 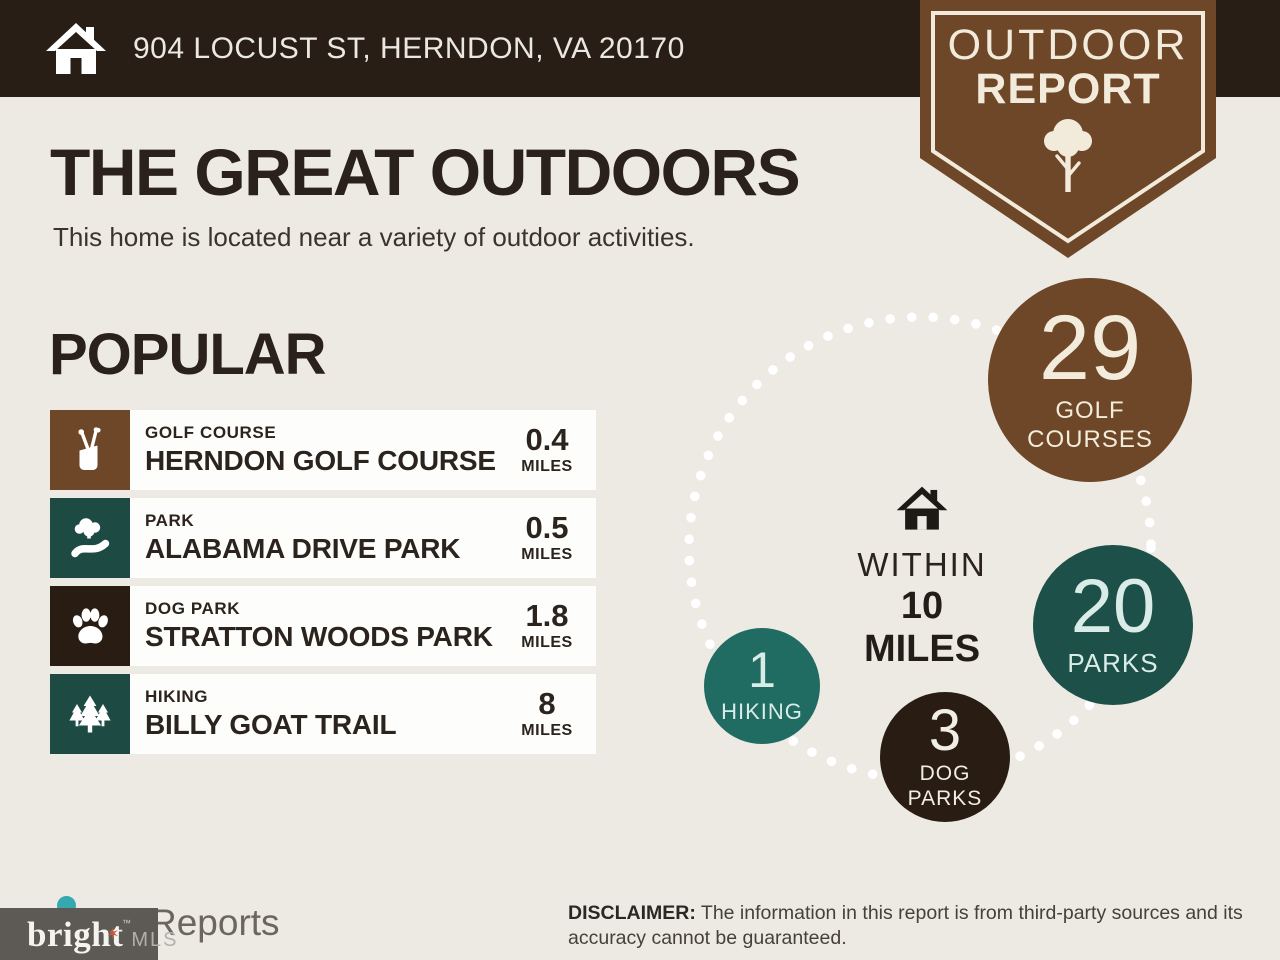 What do you see at coordinates (1068, 89) in the screenshot?
I see `badge-title-line2: REPORT` at bounding box center [1068, 89].